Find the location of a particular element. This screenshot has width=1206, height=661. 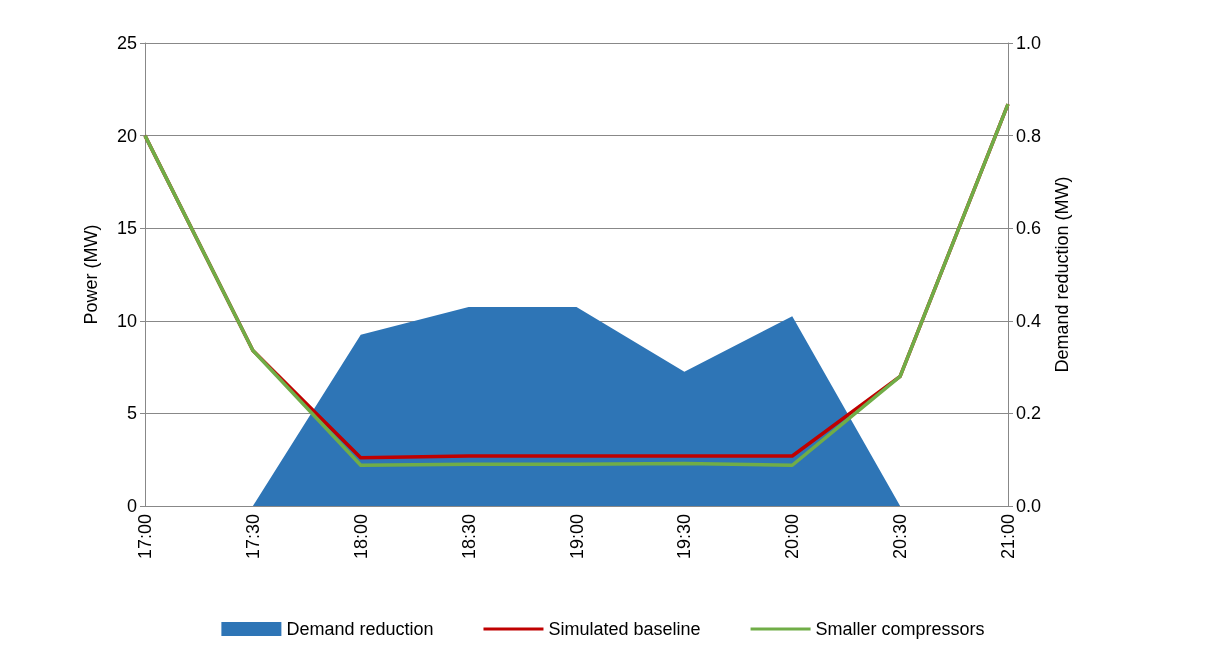

legend-label: Simulated baseline is located at coordinates (624, 629).